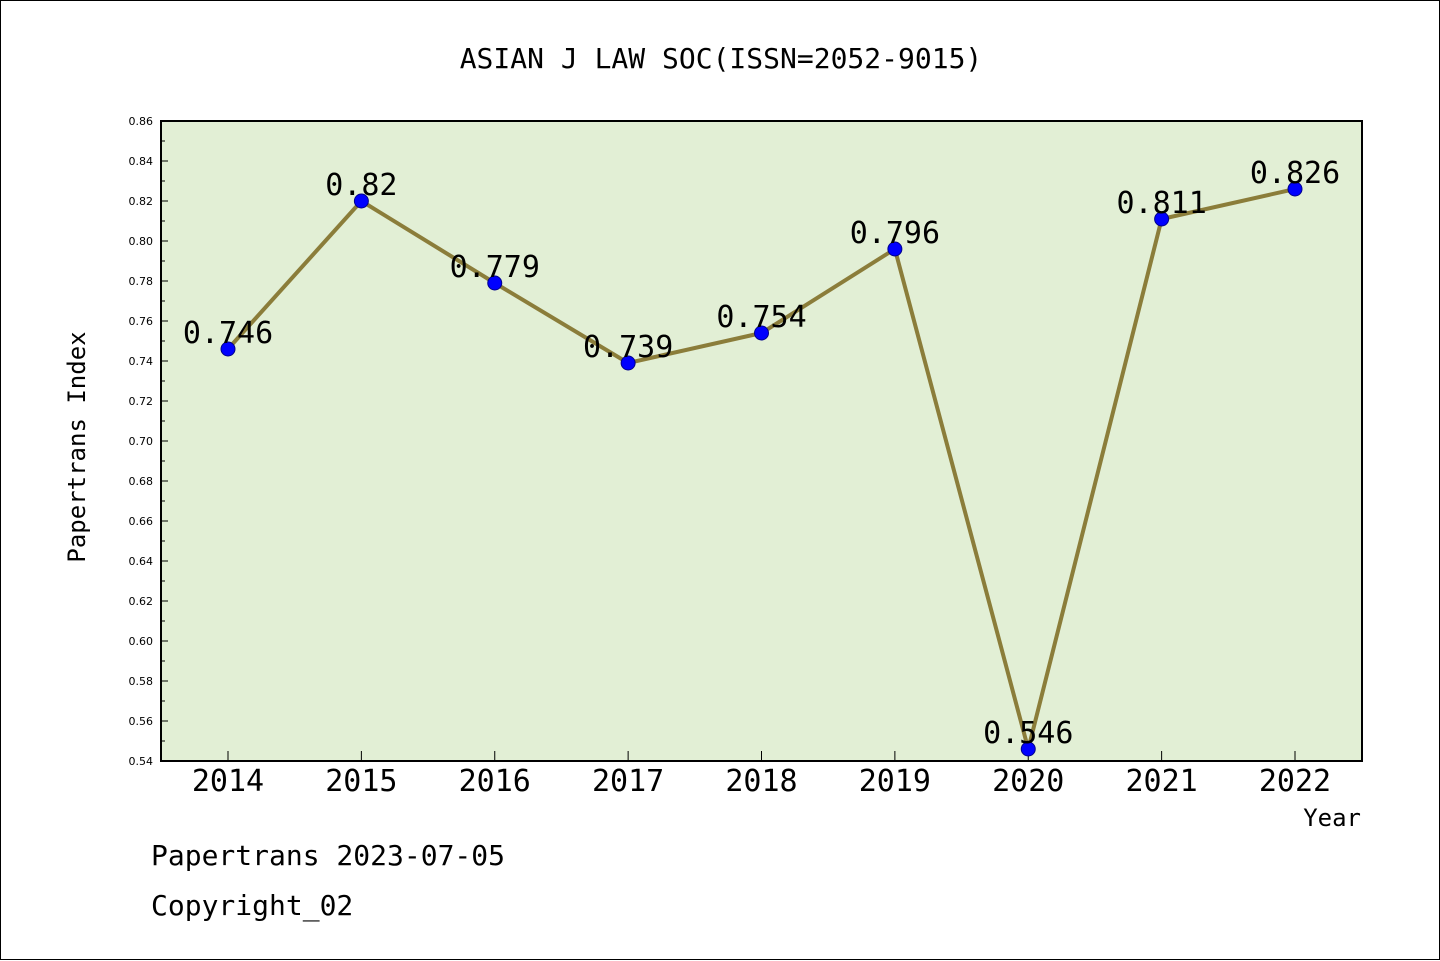 This screenshot has height=961, width=1440. I want to click on x-tick-label: 2017, so click(628, 781).